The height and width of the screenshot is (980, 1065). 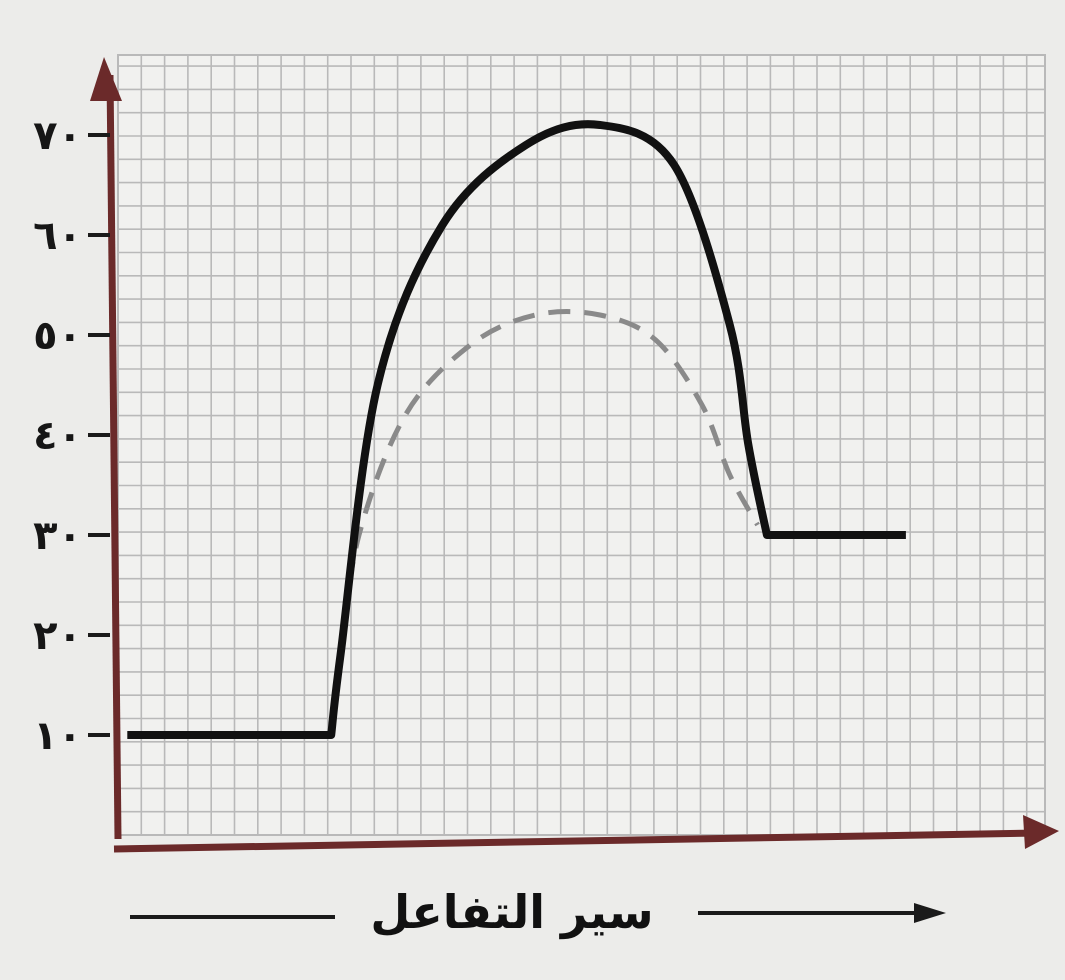 I want to click on x-axis-arrowhead, so click(x=1041, y=832).